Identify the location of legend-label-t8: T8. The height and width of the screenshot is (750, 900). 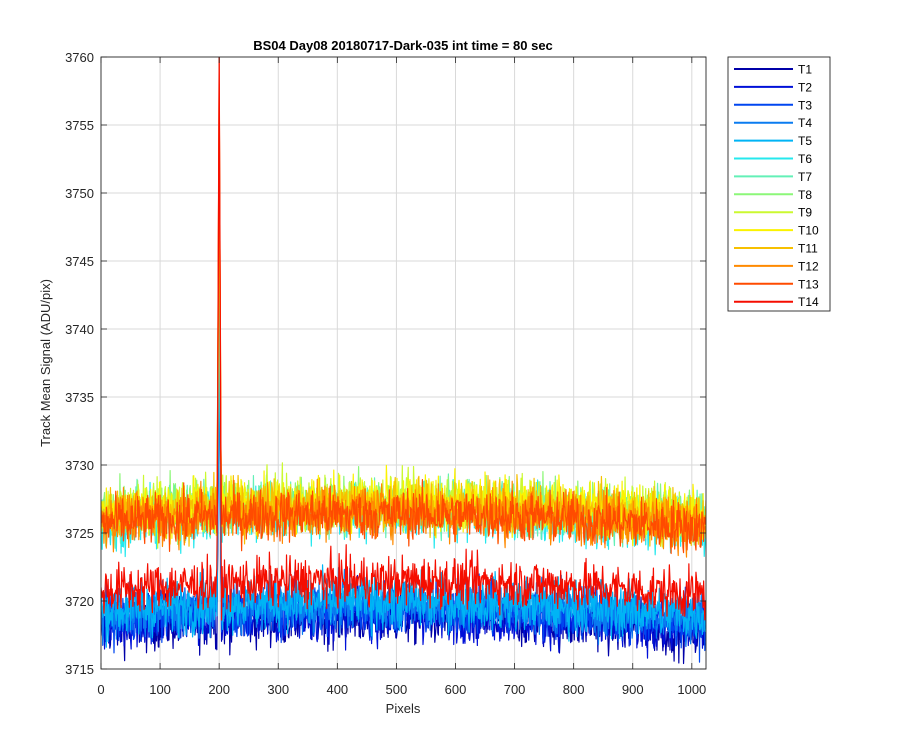
(805, 195).